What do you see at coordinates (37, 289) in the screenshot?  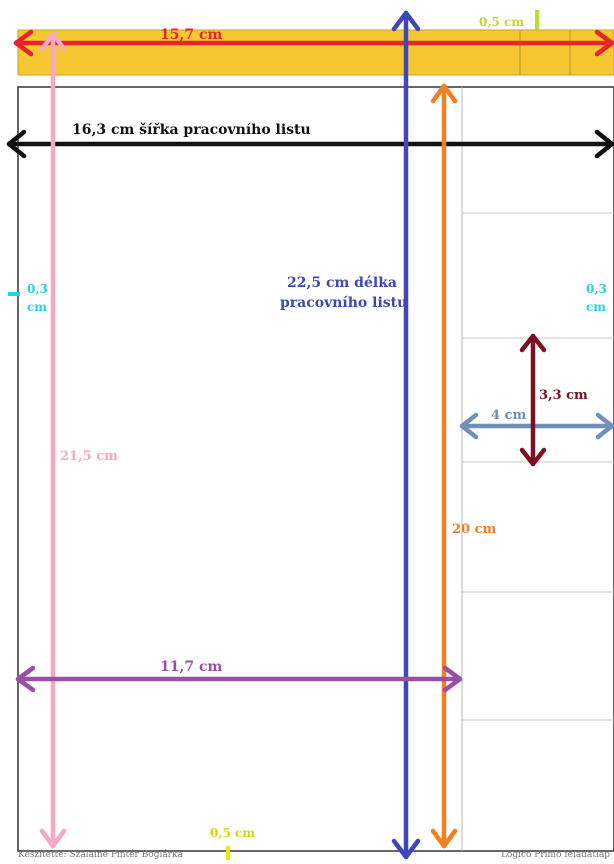 I see `label-margin-left-value: 0,3` at bounding box center [37, 289].